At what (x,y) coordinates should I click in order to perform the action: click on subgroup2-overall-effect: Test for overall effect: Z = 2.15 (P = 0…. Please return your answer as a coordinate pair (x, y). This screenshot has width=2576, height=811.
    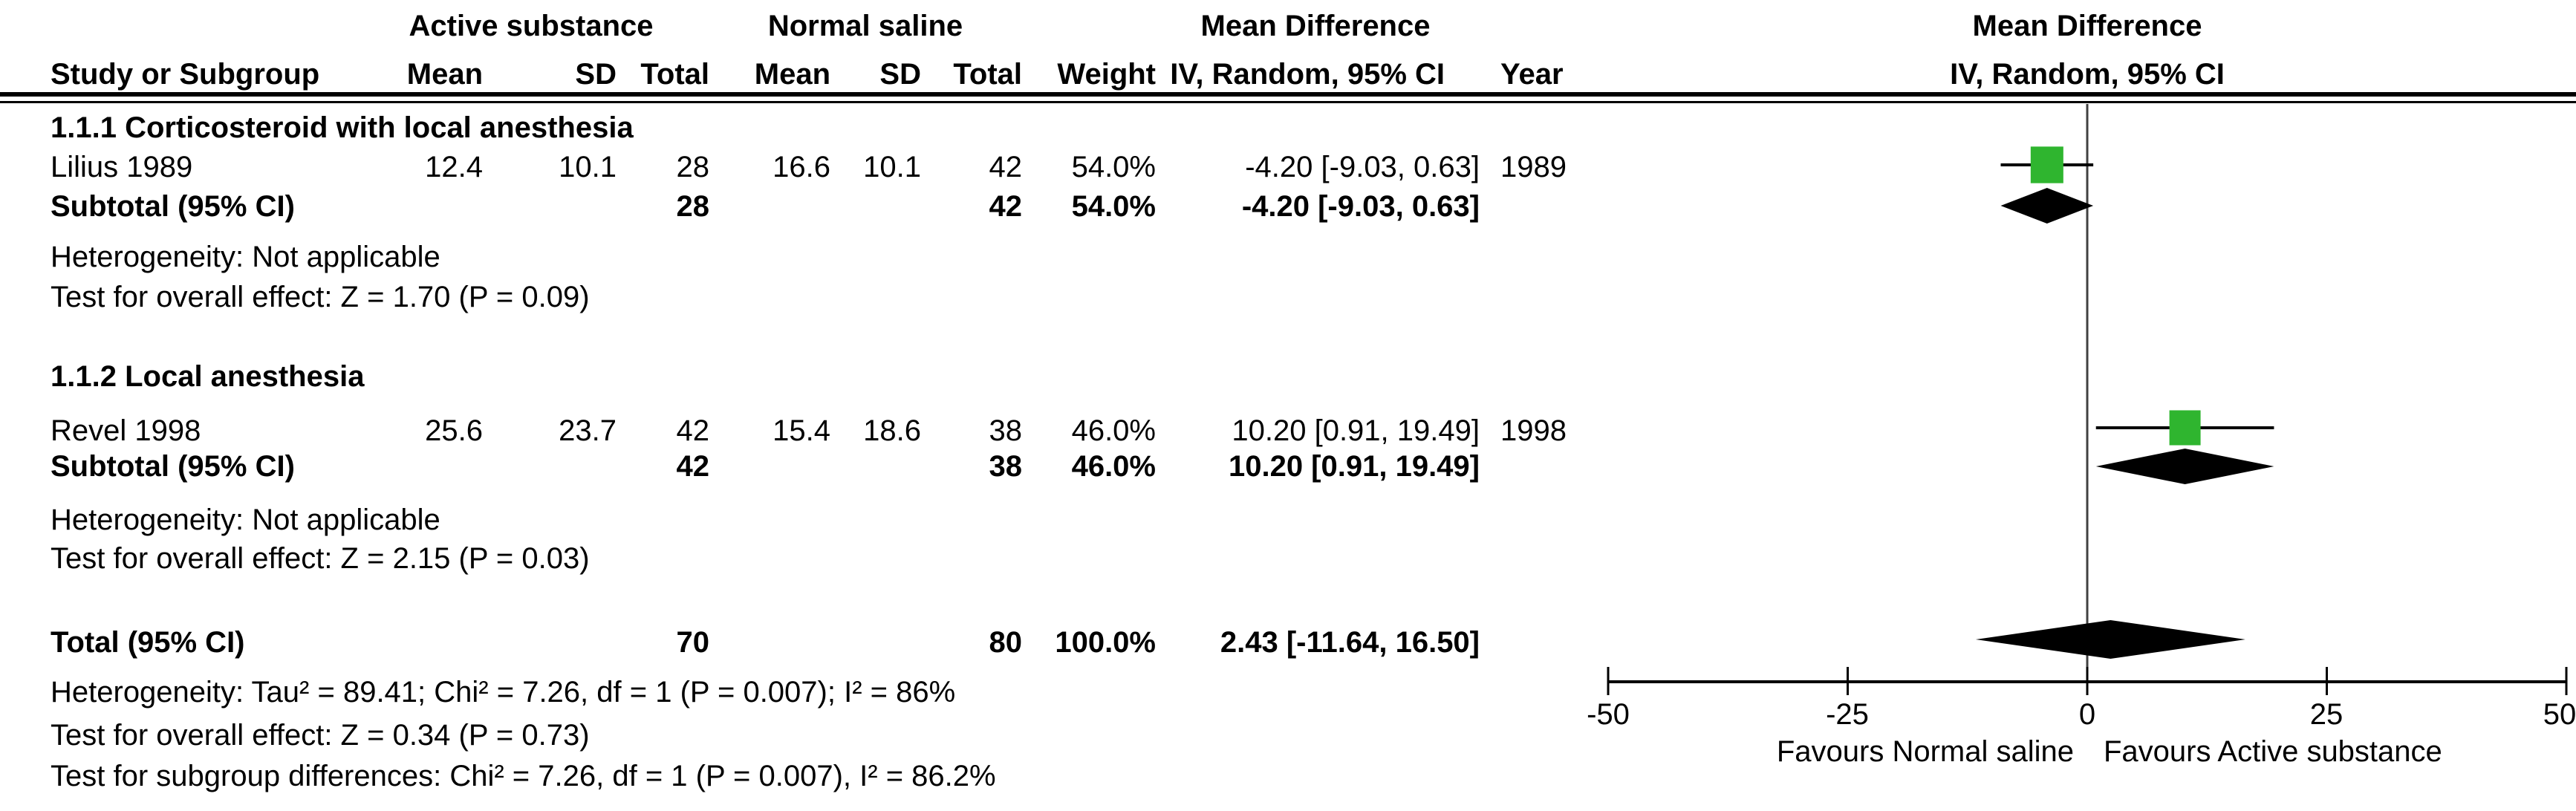
    Looking at the image, I should click on (320, 558).